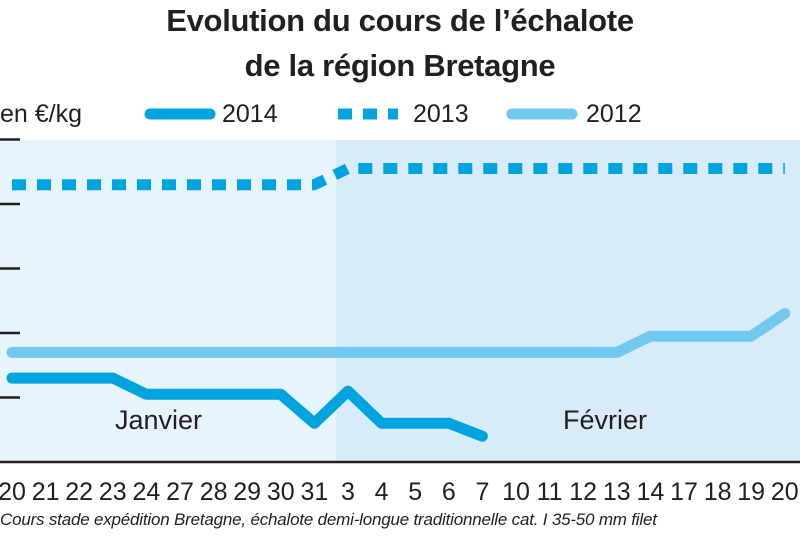 Image resolution: width=800 pixels, height=550 pixels. Describe the element at coordinates (550, 492) in the screenshot. I see `x-tick-label: 11` at that location.